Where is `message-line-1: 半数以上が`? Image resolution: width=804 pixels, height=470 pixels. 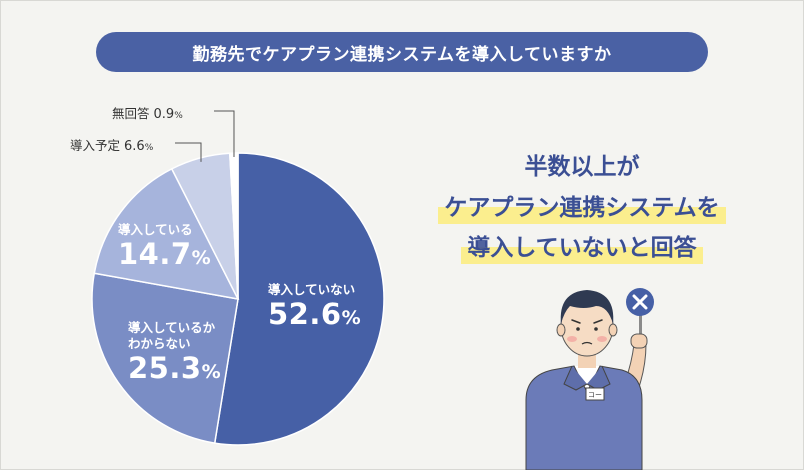
message-line-1: 半数以上が is located at coordinates (582, 167).